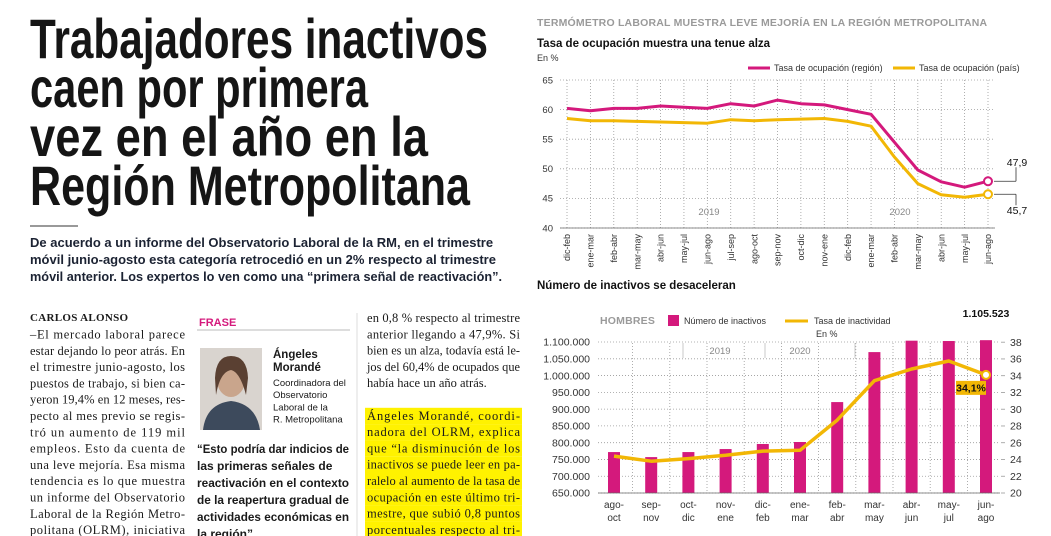  I want to click on headline-line: caen por primera, so click(199, 87).